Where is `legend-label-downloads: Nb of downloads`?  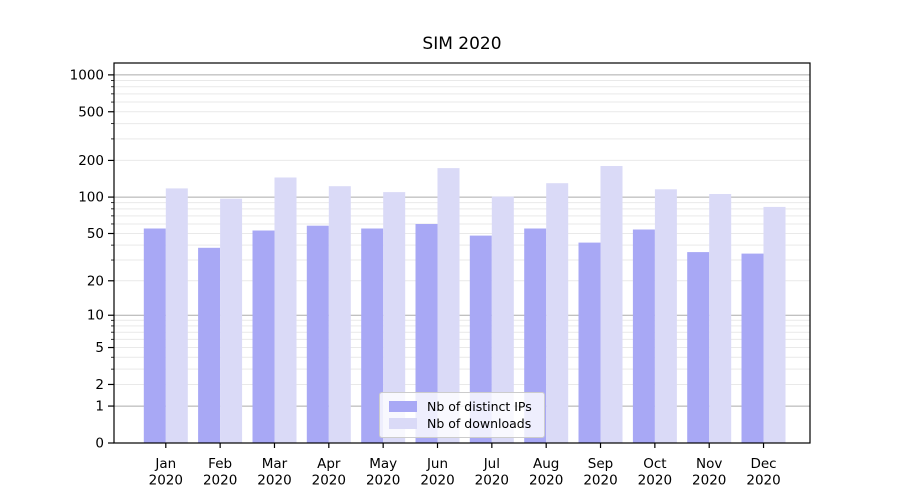
legend-label-downloads: Nb of downloads is located at coordinates (479, 423).